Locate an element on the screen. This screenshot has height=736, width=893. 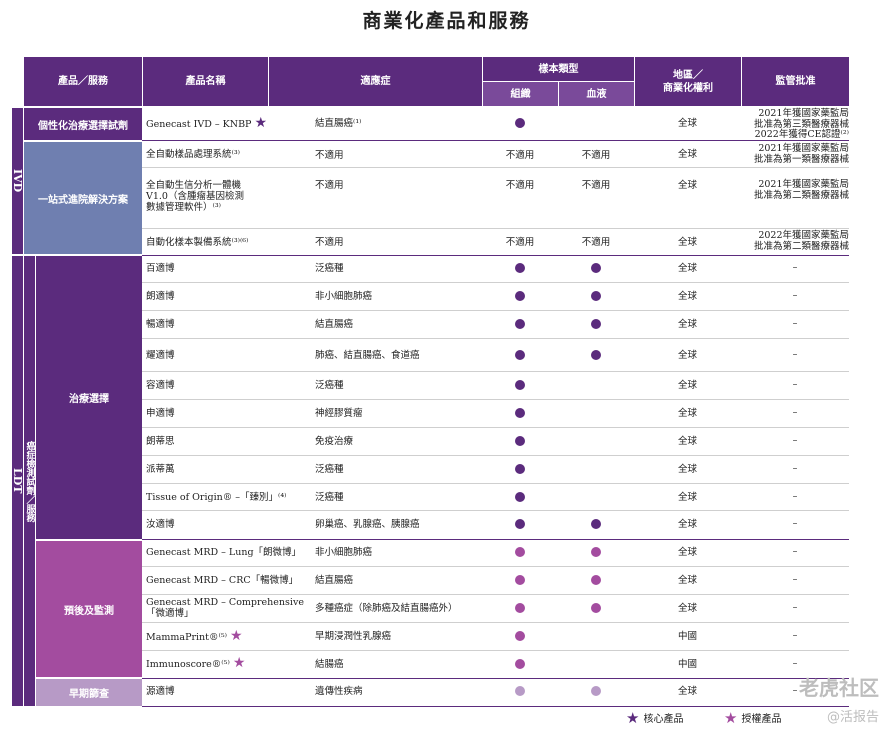
ldt-bar: LDT is located at coordinates (17, 481).